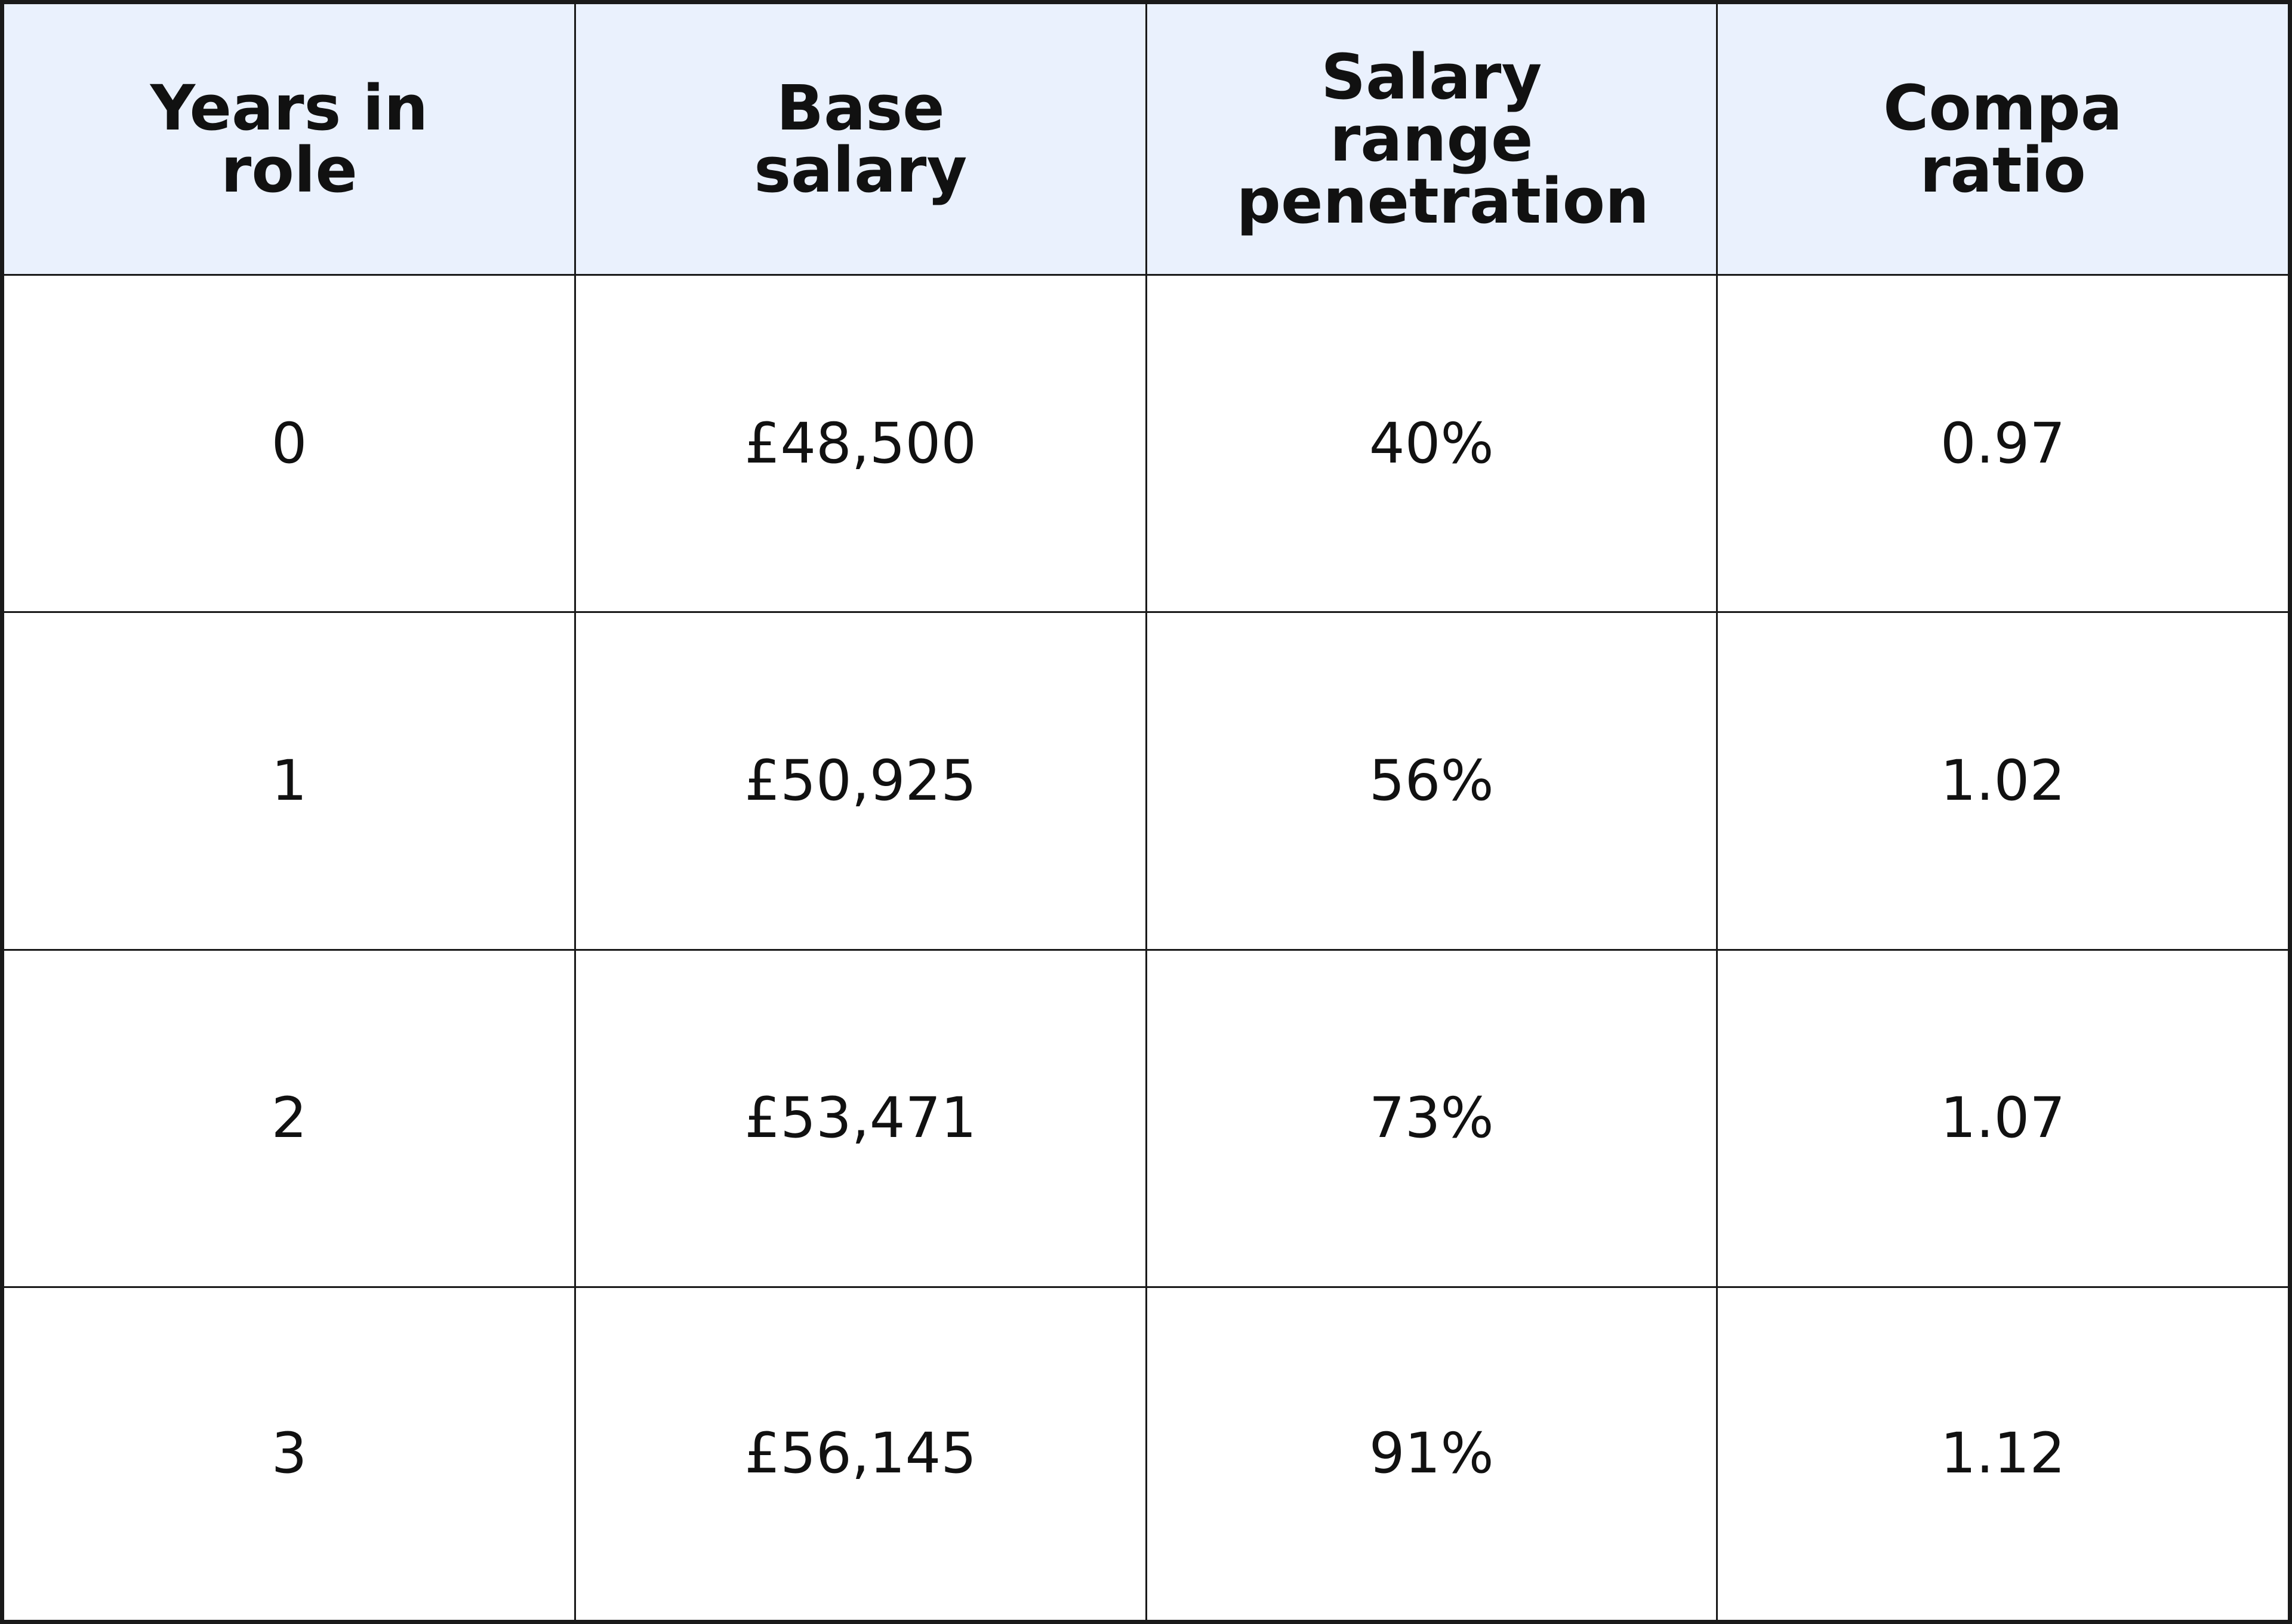 The width and height of the screenshot is (2292, 1624). I want to click on table-cell: 1.07, so click(2002, 1118).